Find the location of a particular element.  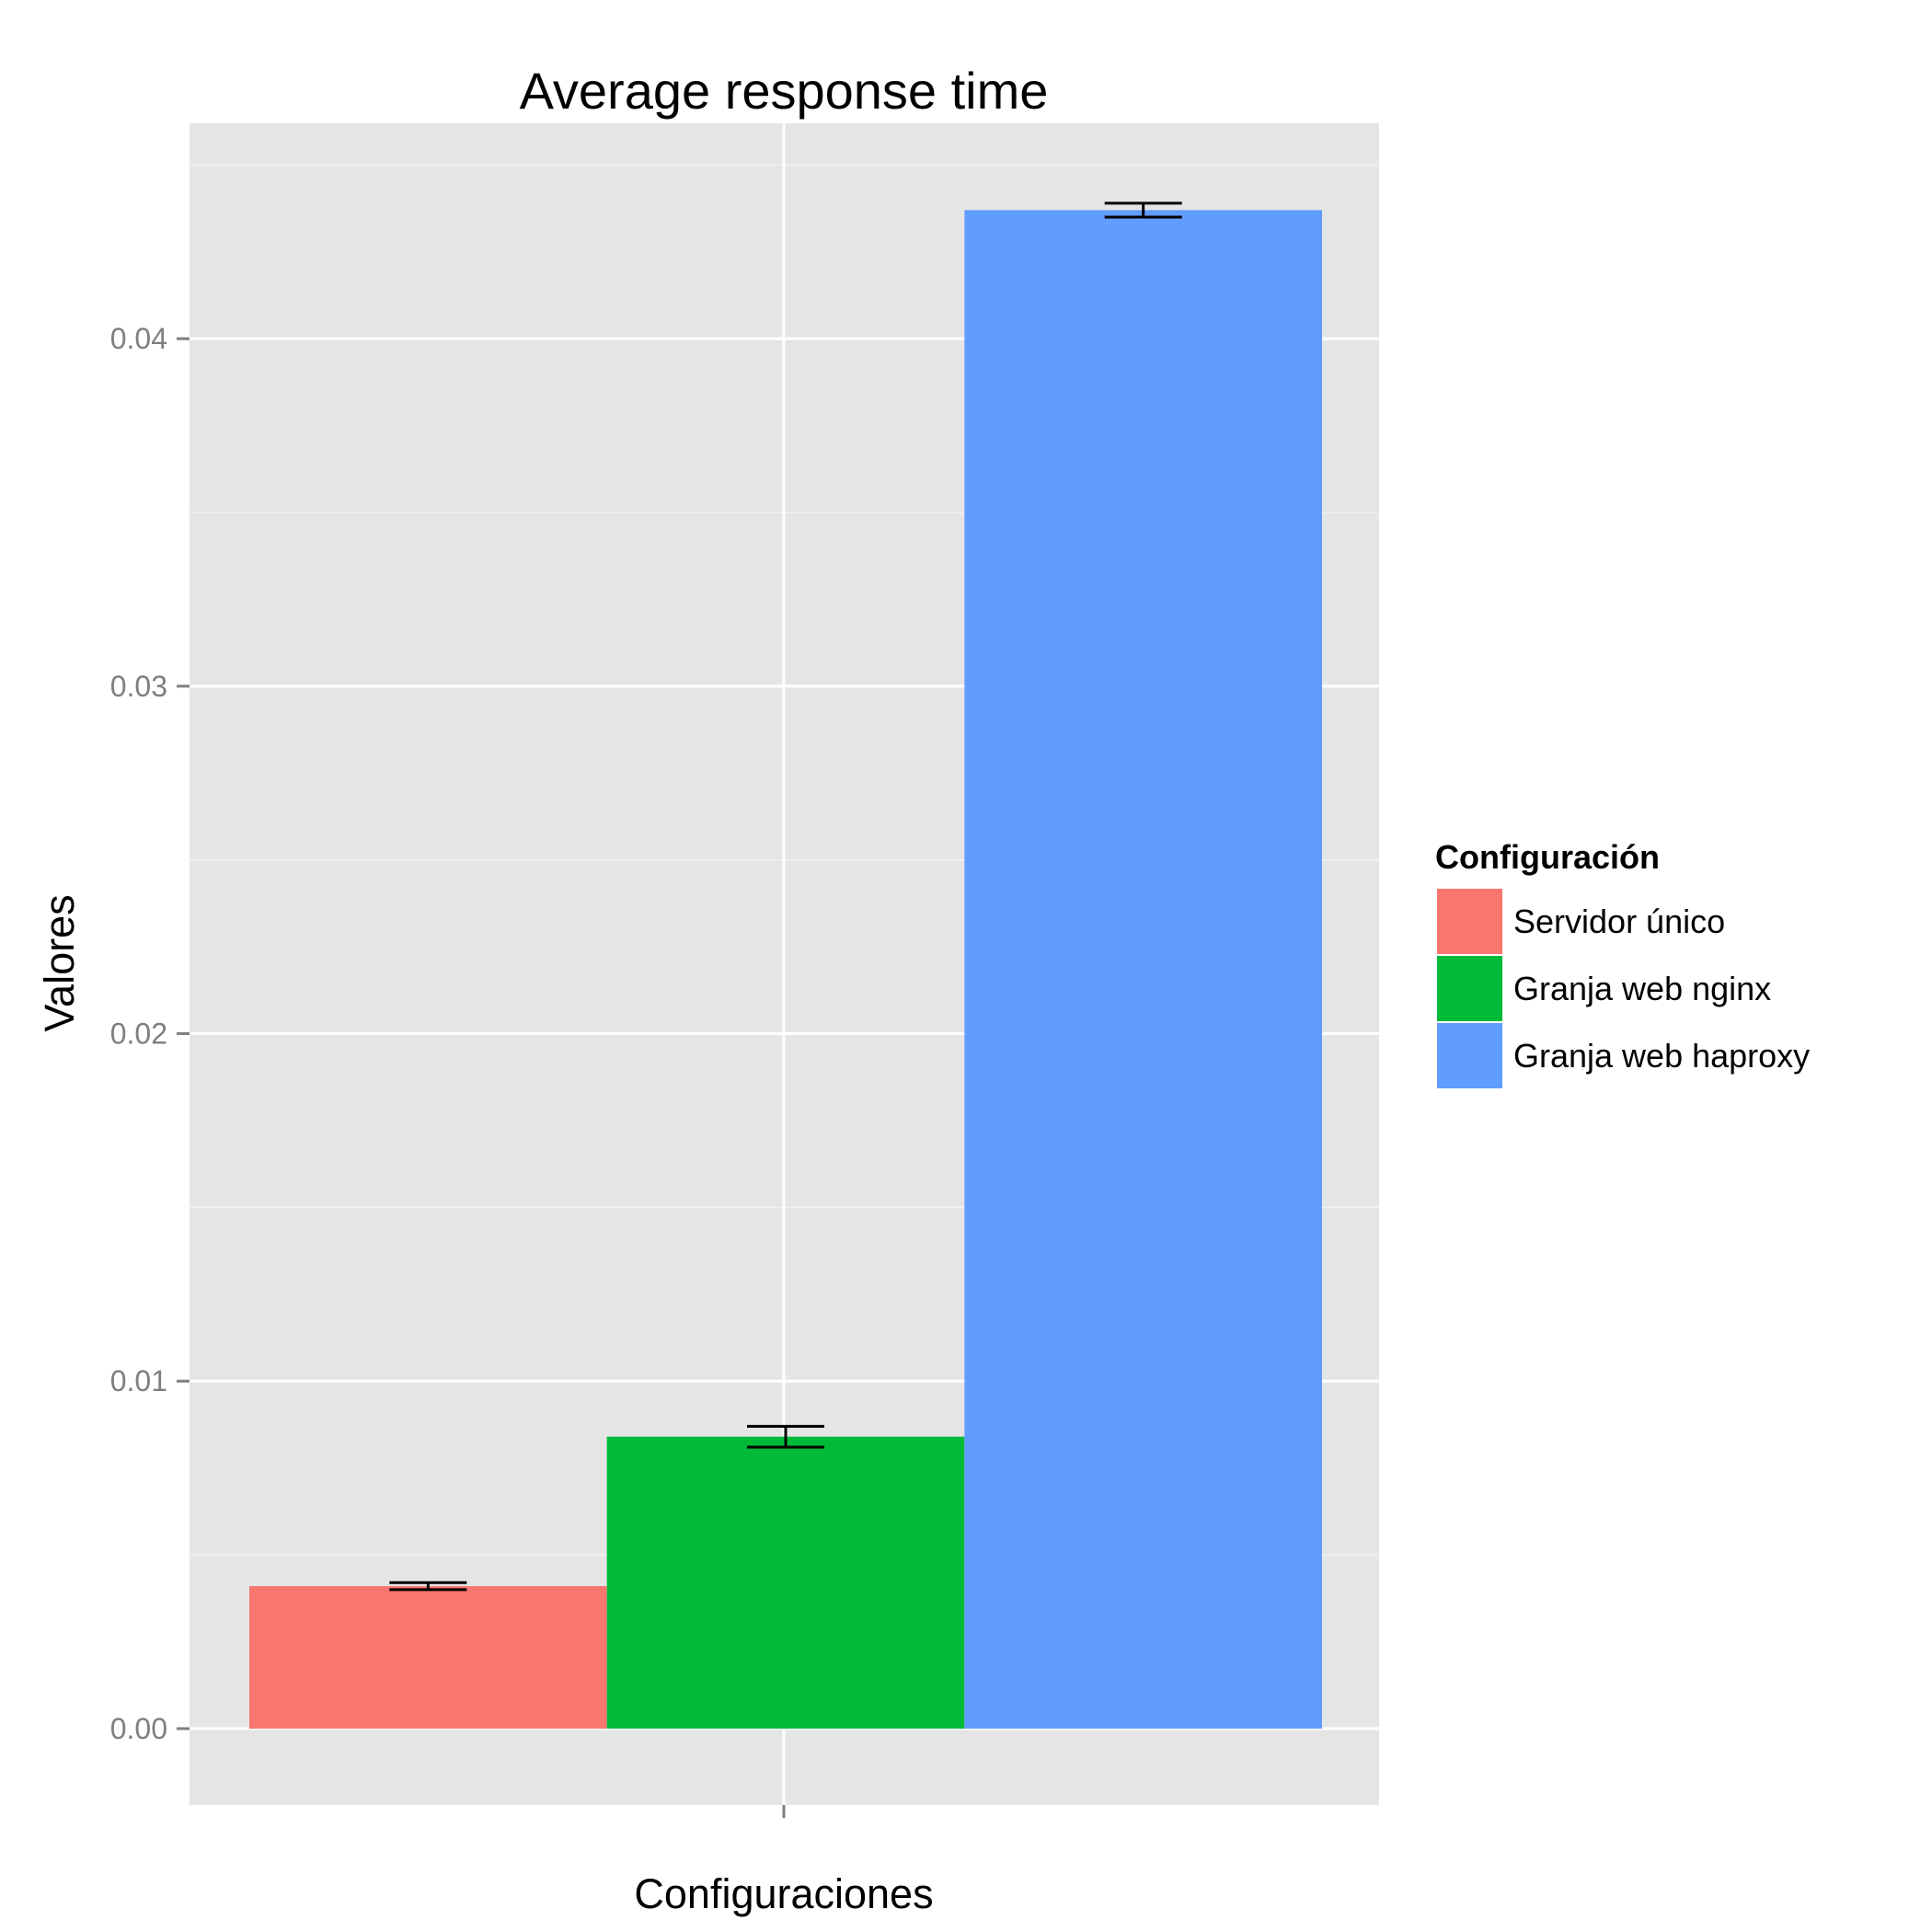

y-tick-label: 0.02 is located at coordinates (138, 1034).